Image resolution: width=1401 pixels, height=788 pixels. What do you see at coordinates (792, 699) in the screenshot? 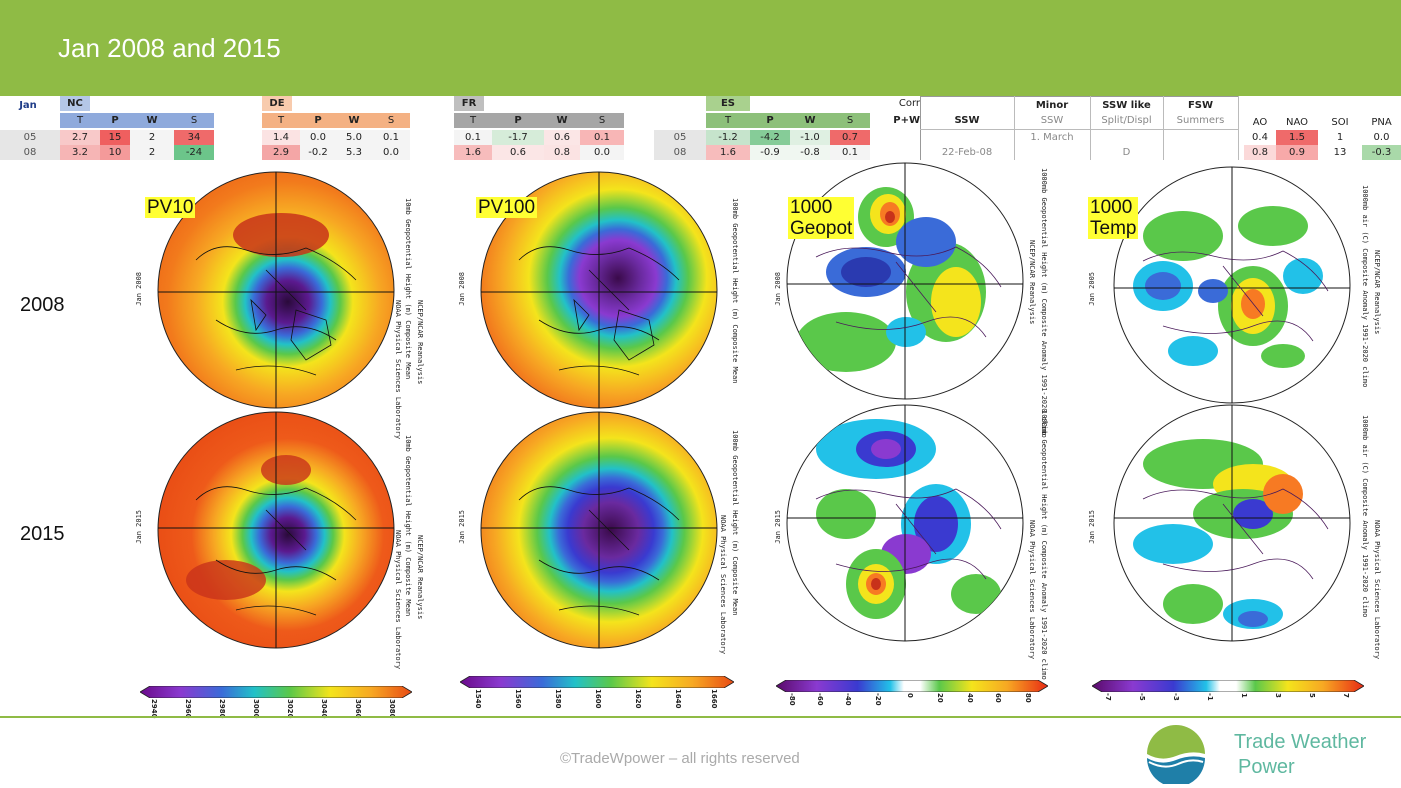
I see `cbar-tick: -80` at bounding box center [792, 699].